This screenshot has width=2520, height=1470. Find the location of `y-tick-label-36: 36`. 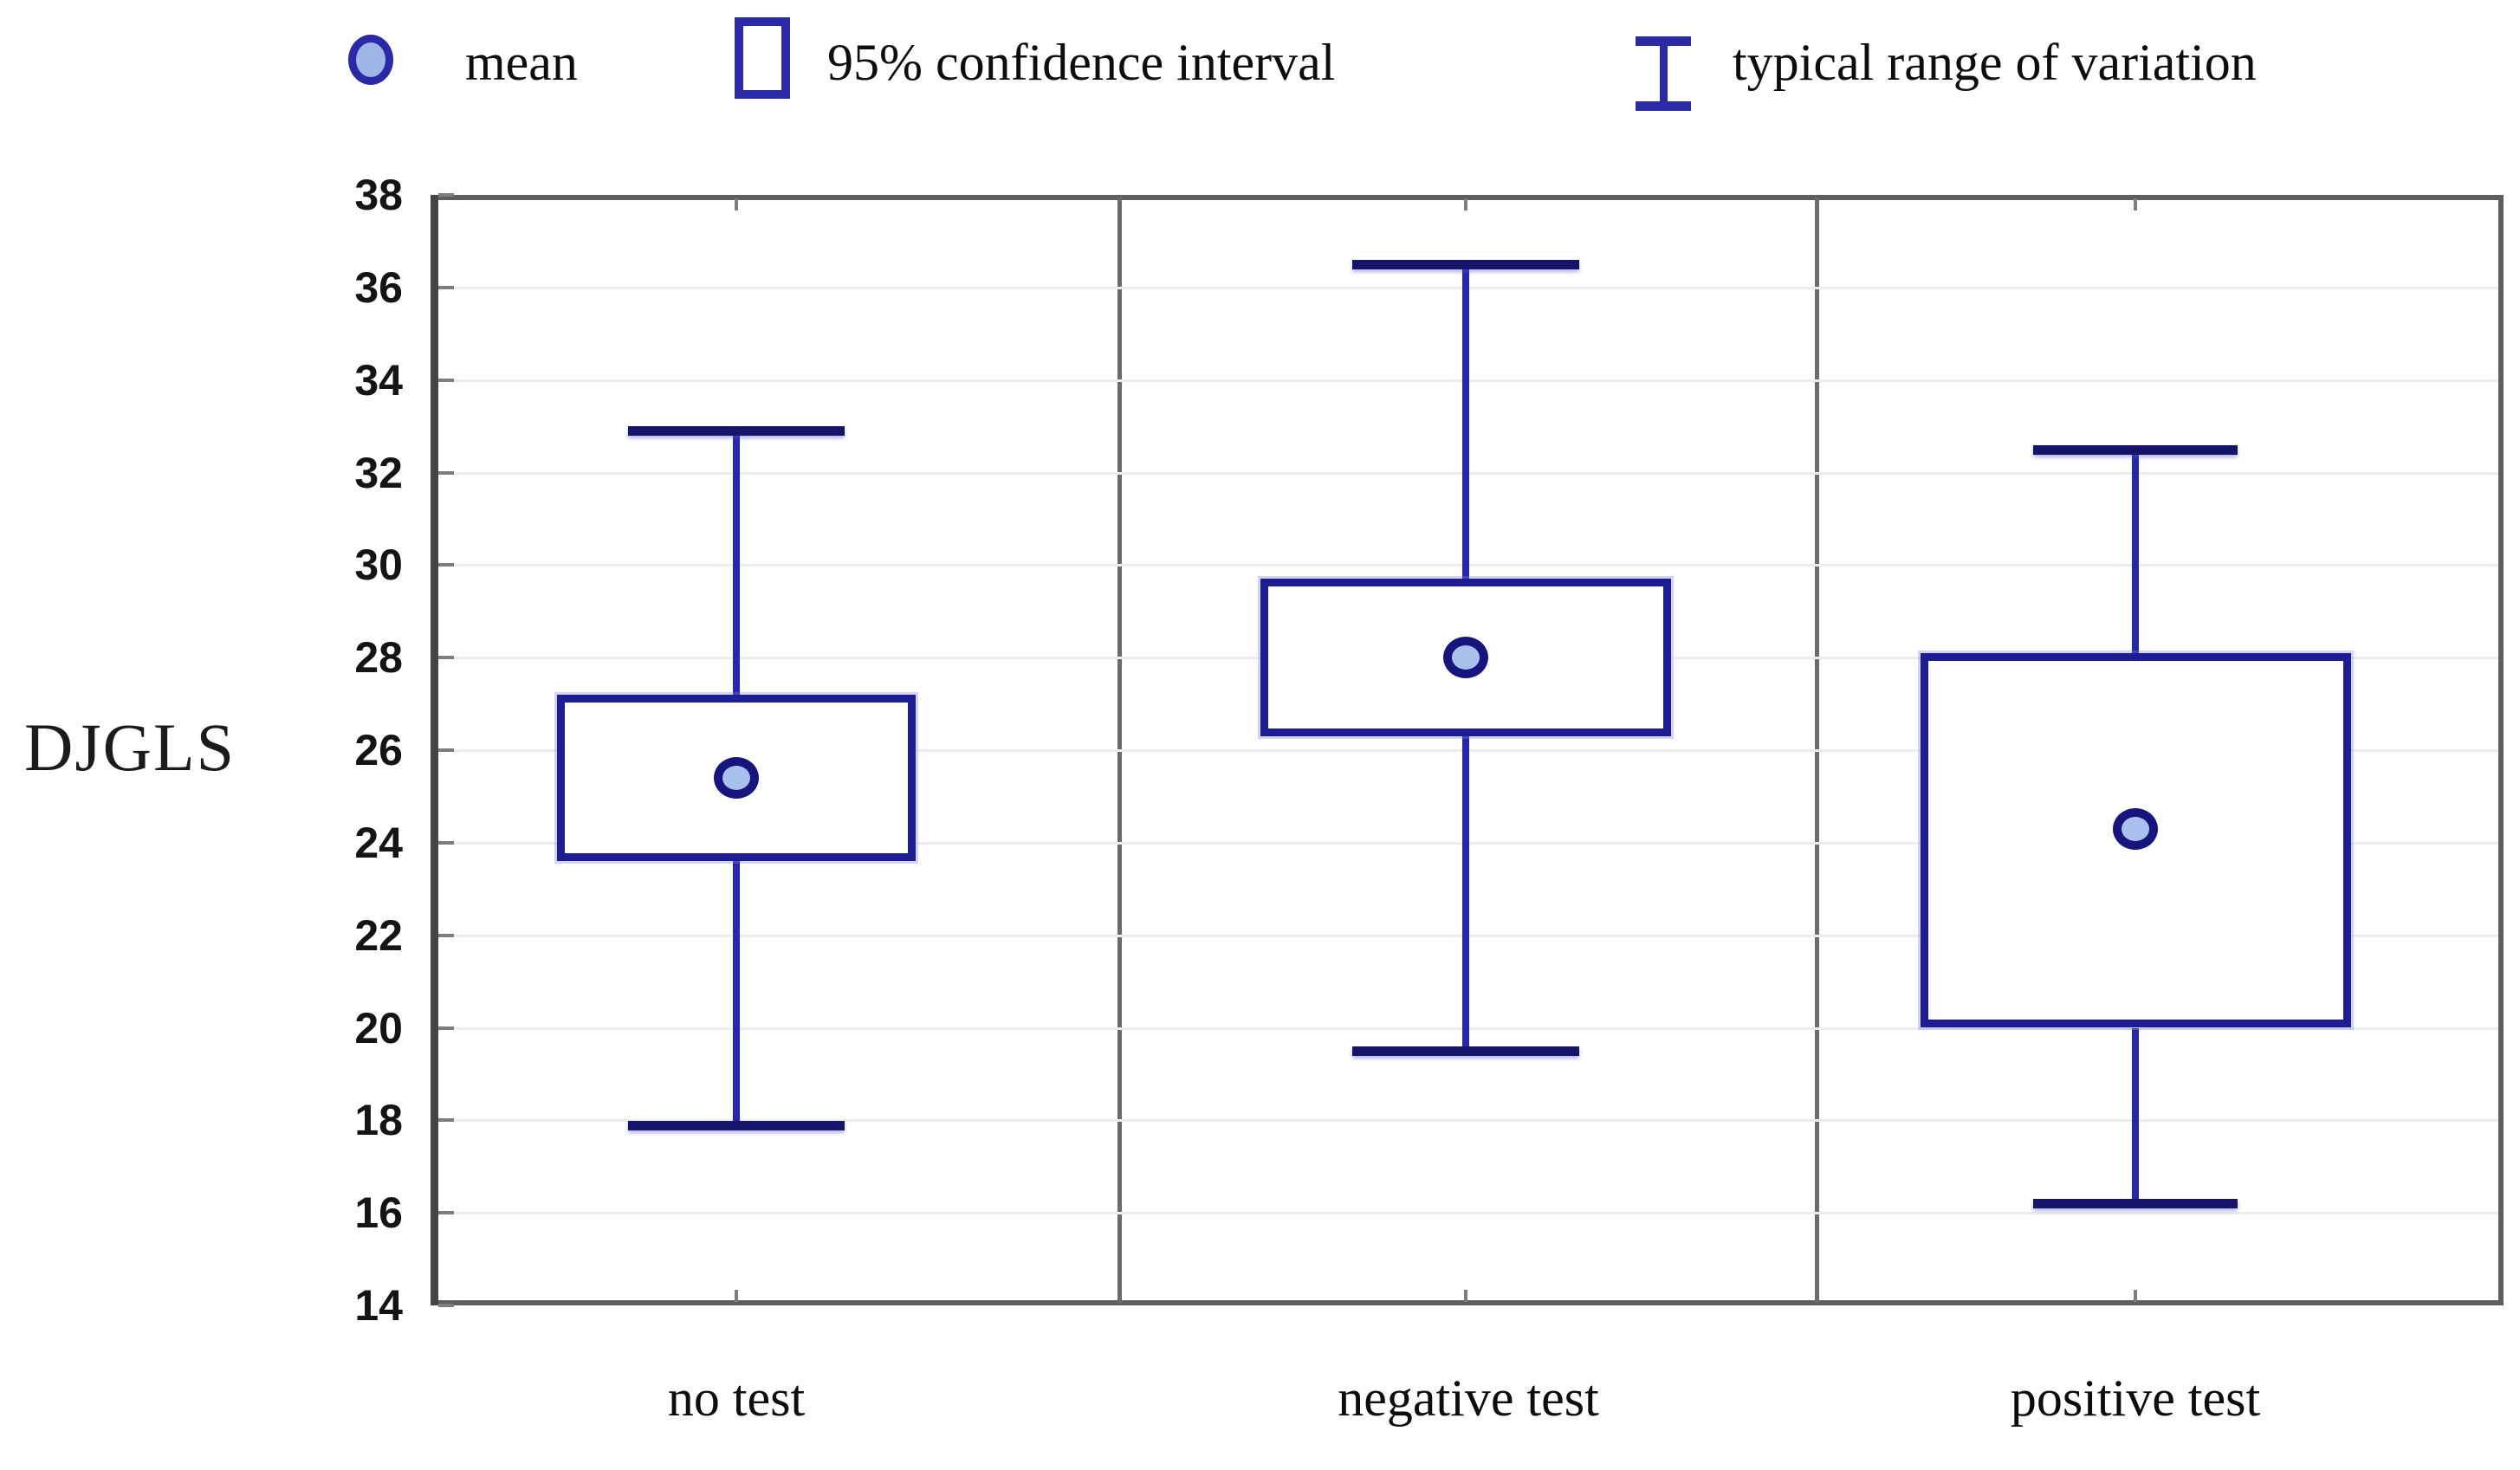

y-tick-label-36: 36 is located at coordinates (378, 287).